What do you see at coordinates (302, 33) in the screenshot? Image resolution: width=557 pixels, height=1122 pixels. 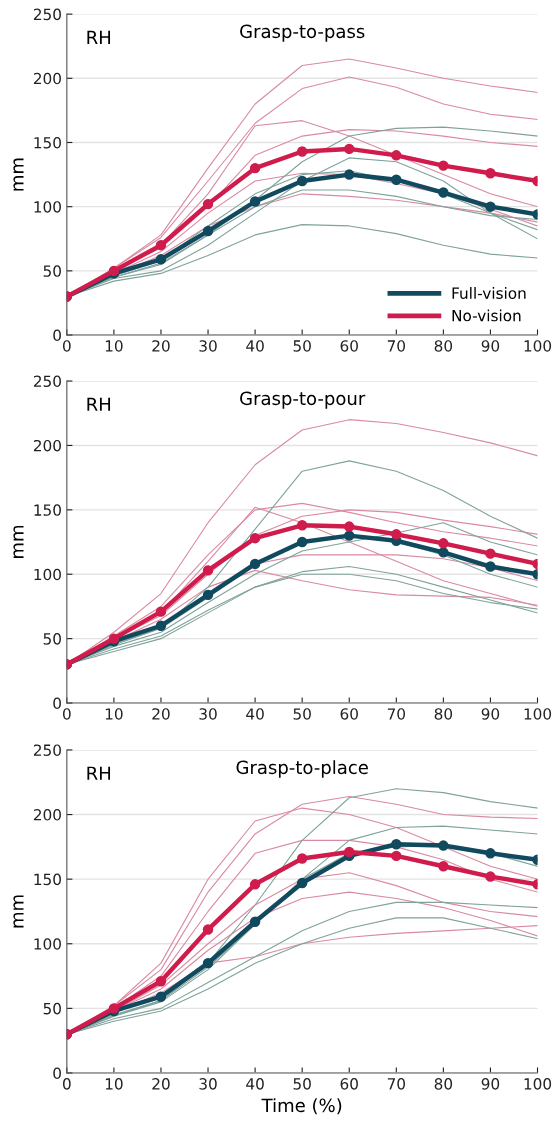 I see `text: Grasp-to-pass` at bounding box center [302, 33].